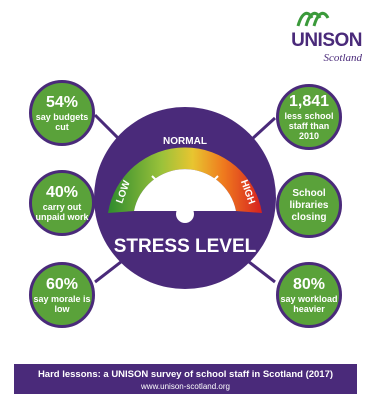  I want to click on stat-libraries-closing: School libraries closing, so click(309, 205).